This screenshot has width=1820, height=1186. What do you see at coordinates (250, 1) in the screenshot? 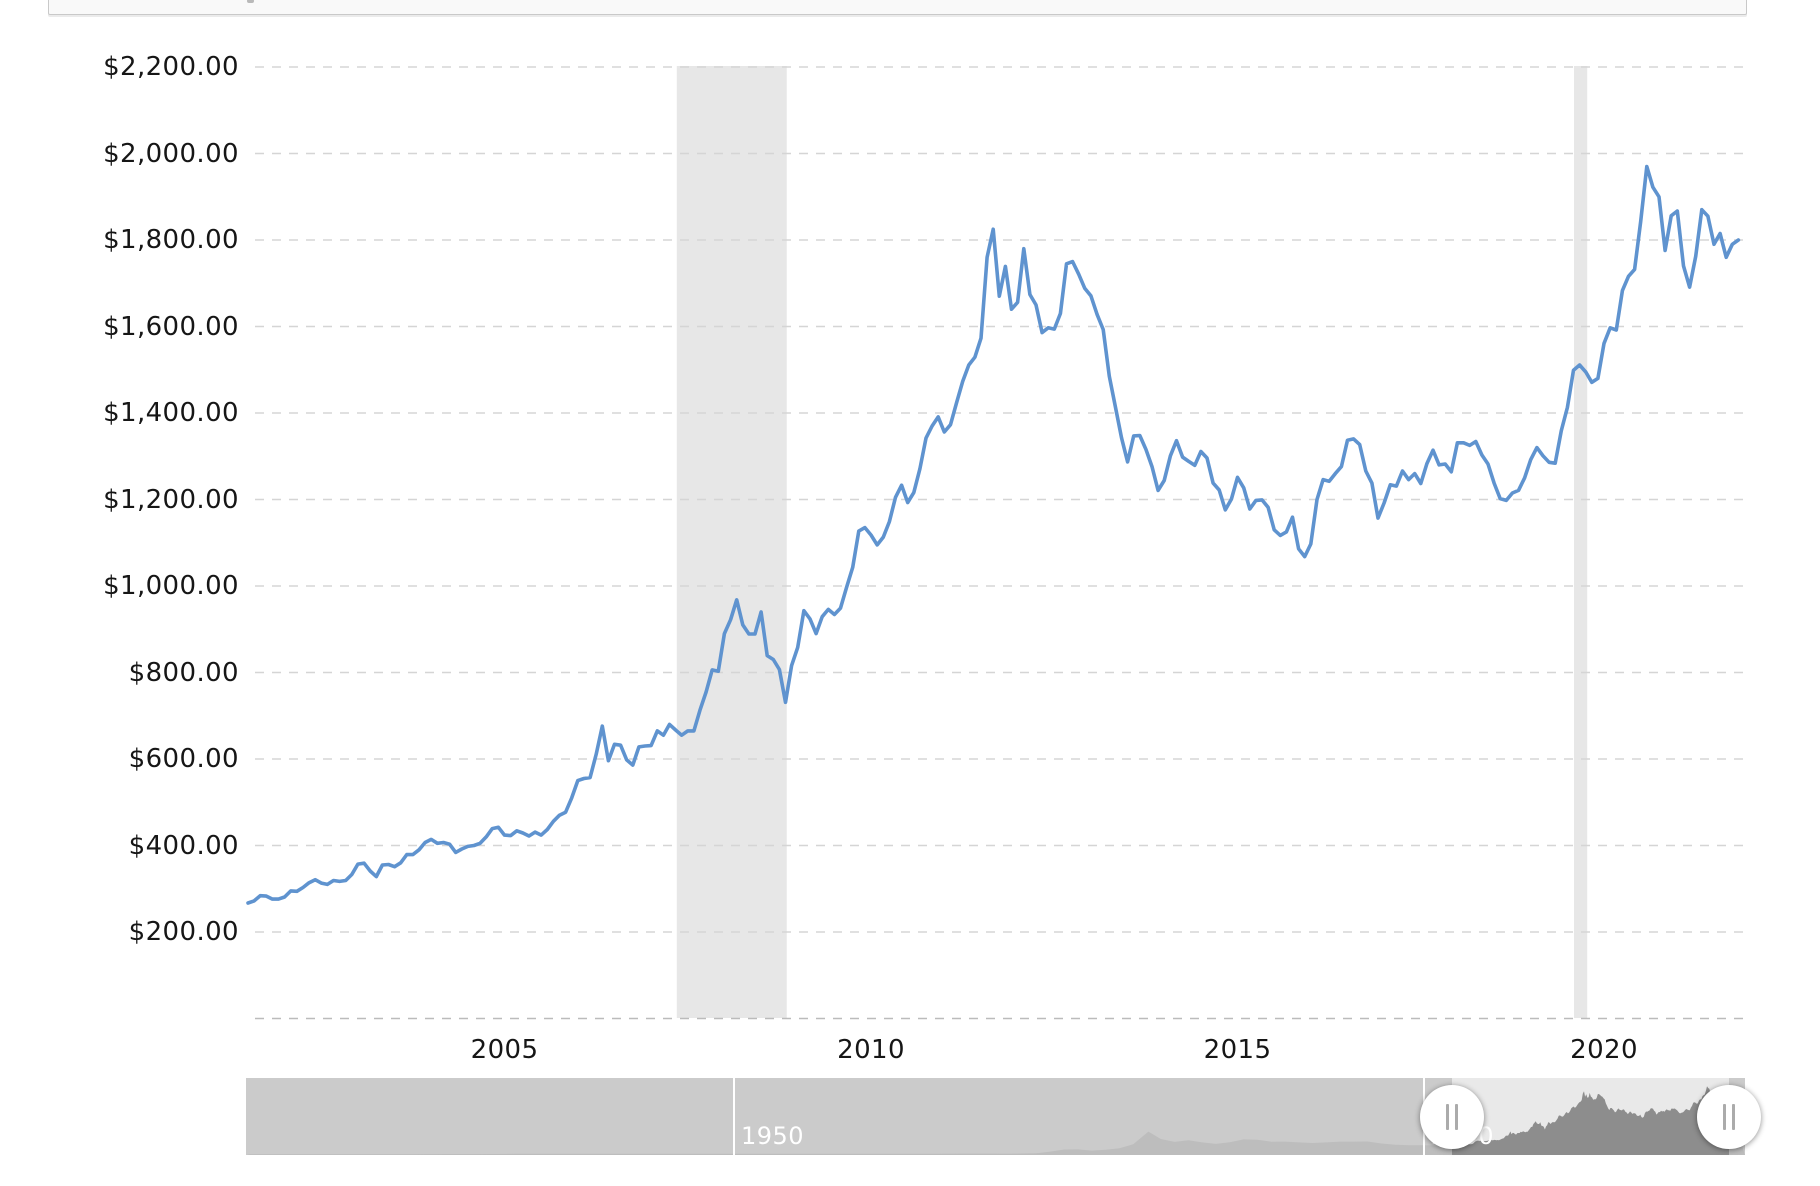
I see `toolbar-mark` at bounding box center [250, 1].